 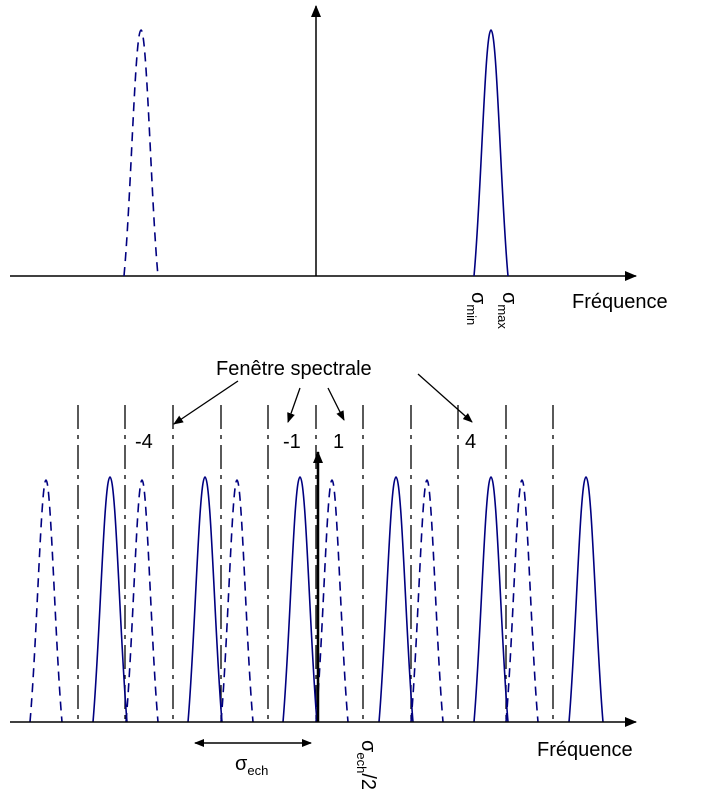 I want to click on window-number-minus1: -1, so click(x=292, y=442).